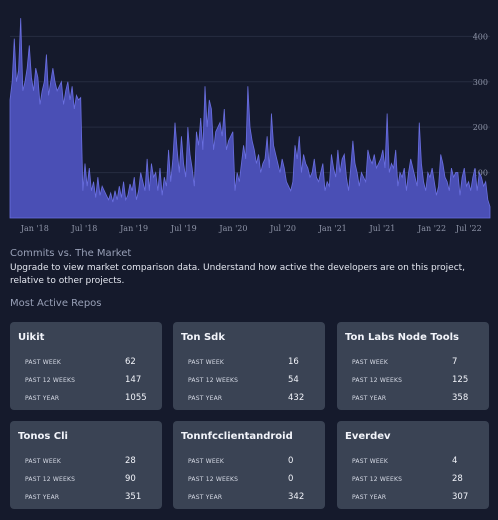 This screenshot has height=520, width=498. I want to click on x-tick-label: Jul '18, so click(84, 228).